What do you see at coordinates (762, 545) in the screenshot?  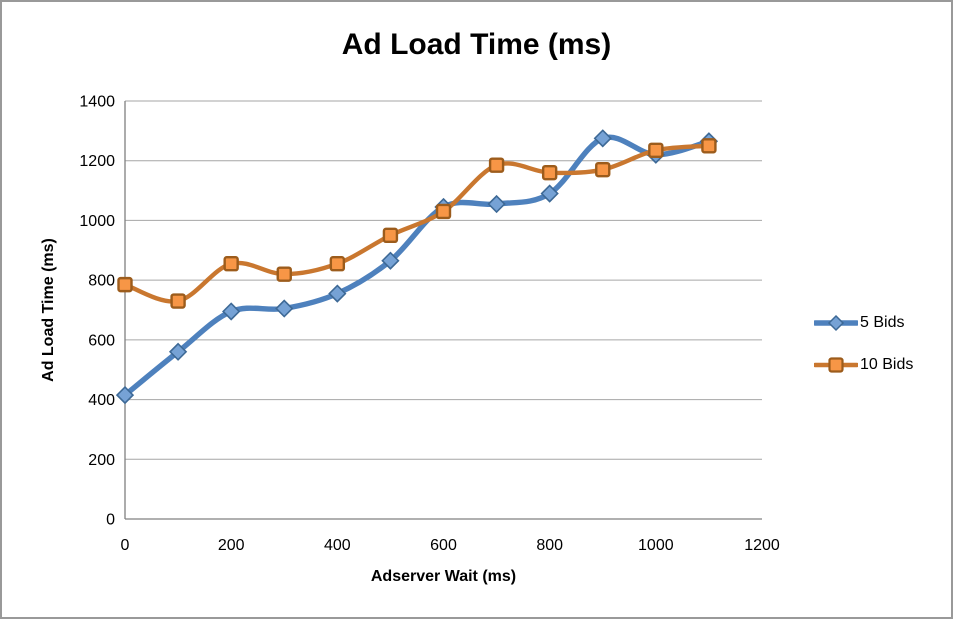 I see `x-tick-label: 1200` at bounding box center [762, 545].